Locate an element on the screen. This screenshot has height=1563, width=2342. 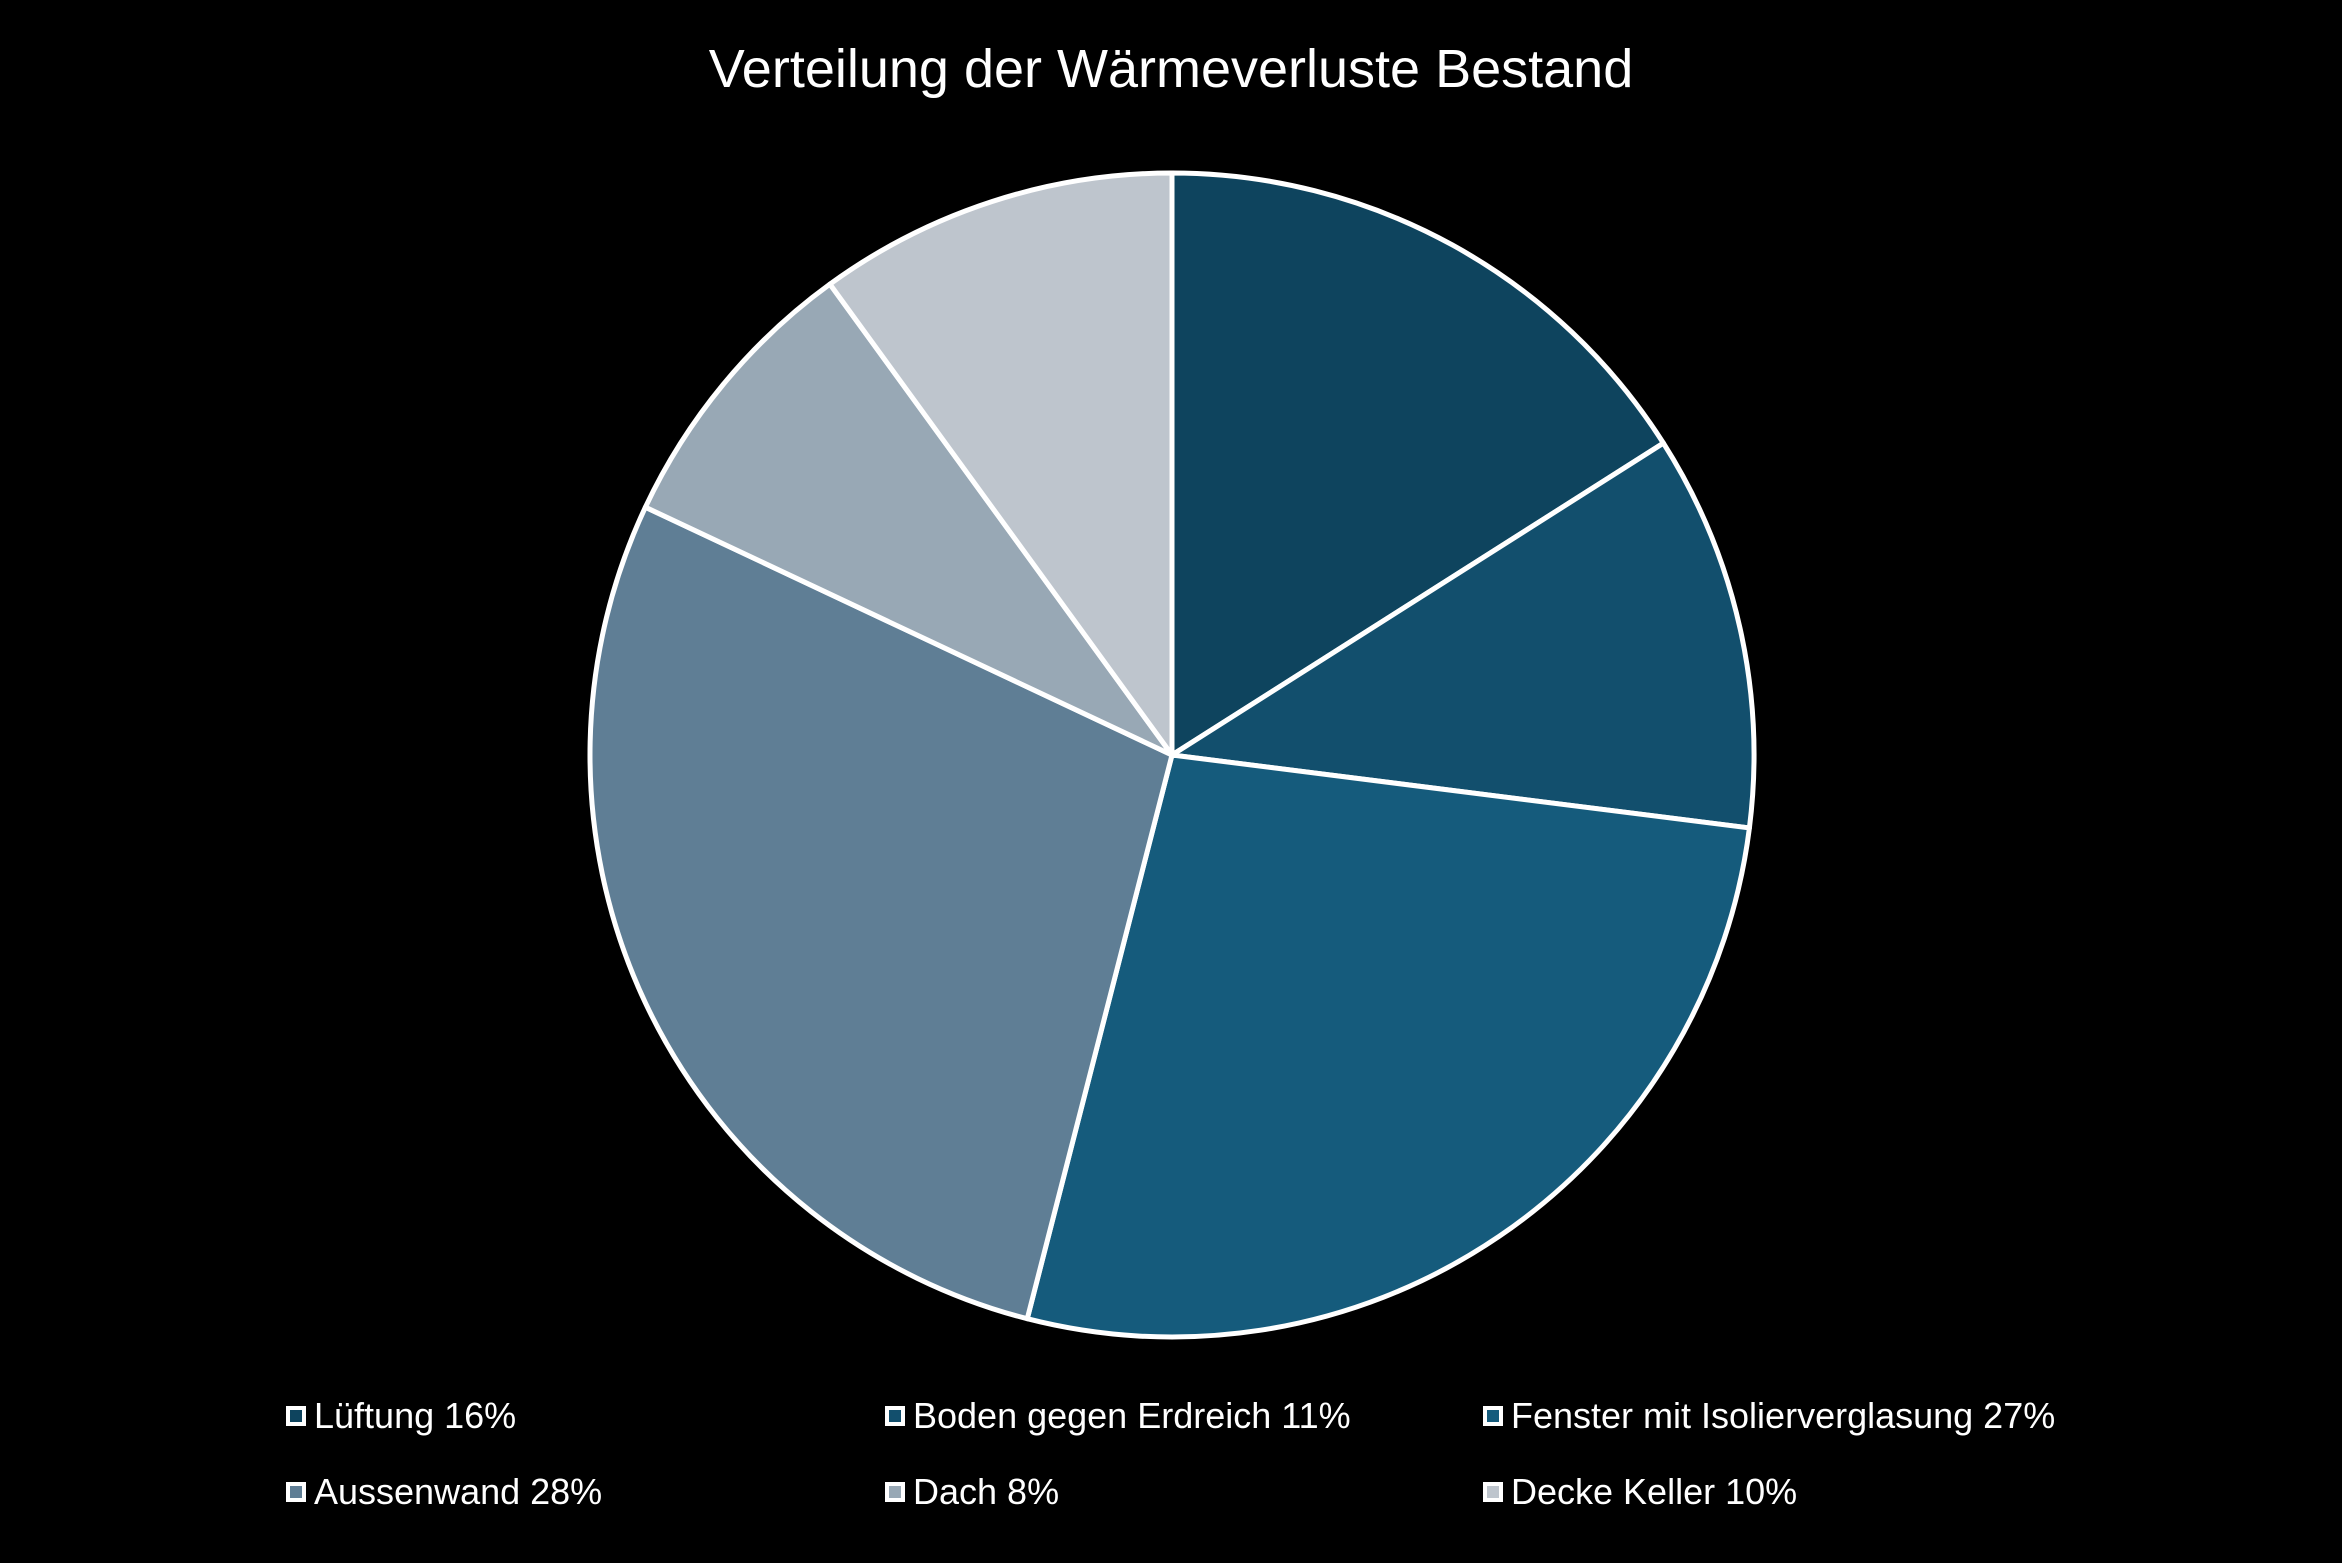
legend-item-fenster: Fenster mit Isolierverglasung 27% is located at coordinates (1769, 1416).